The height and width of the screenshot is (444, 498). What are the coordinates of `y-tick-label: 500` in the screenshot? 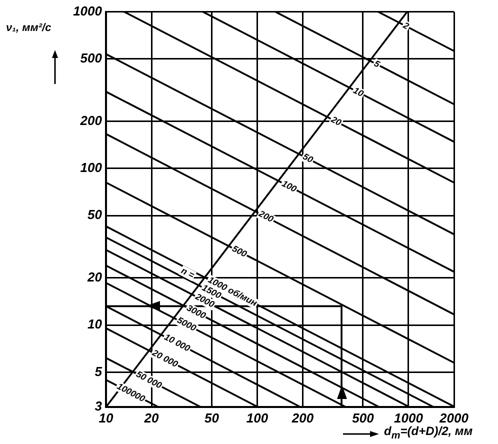 It's located at (91, 58).